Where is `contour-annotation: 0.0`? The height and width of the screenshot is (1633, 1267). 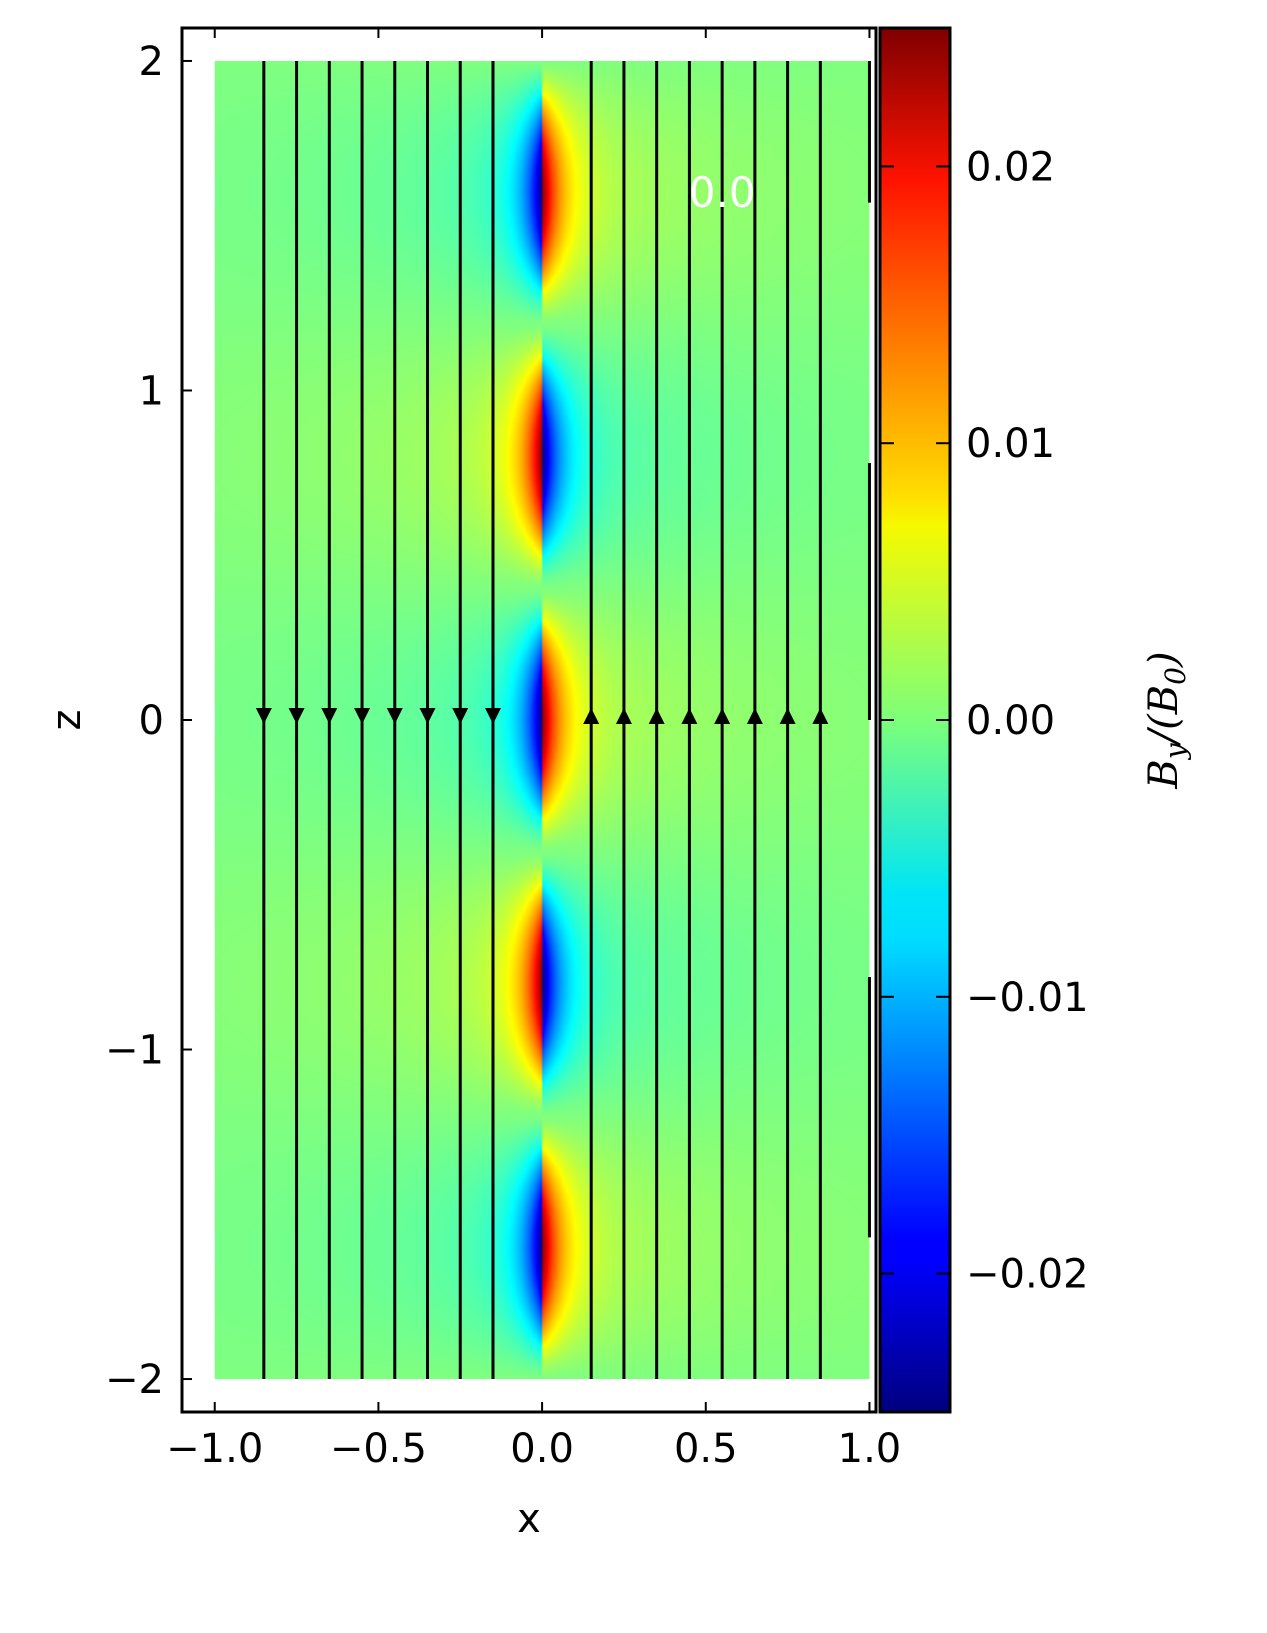 contour-annotation: 0.0 is located at coordinates (722, 192).